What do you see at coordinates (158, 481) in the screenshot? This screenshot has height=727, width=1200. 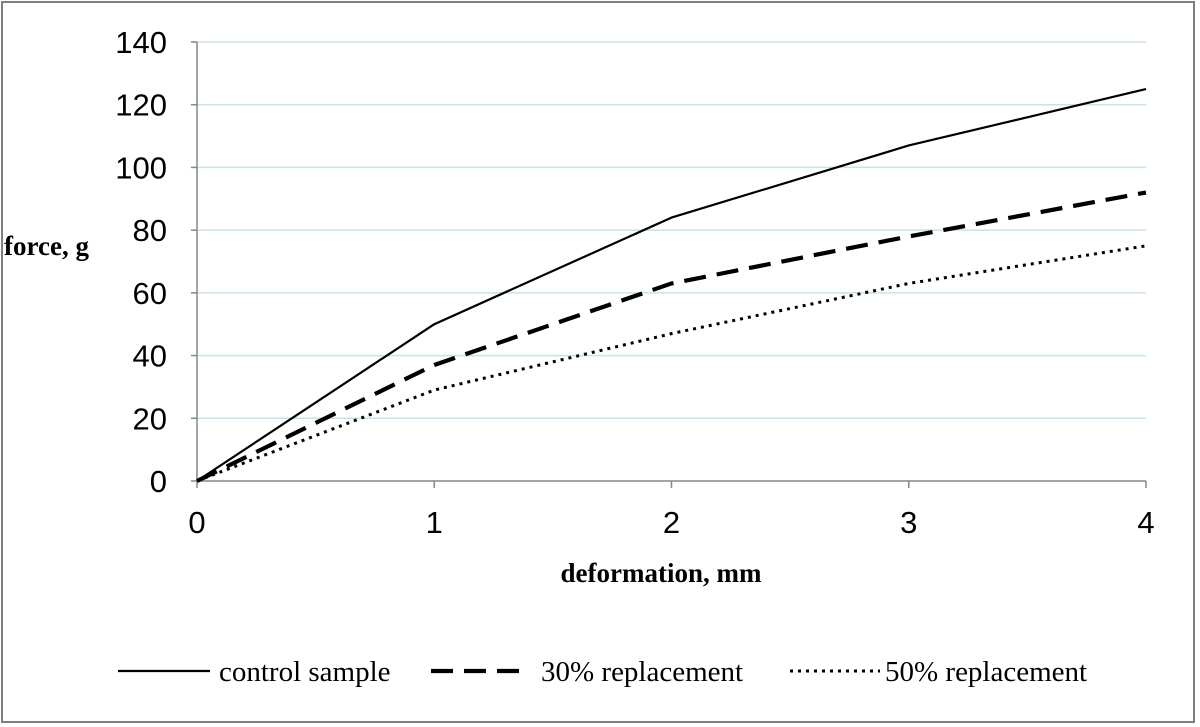 I see `y-tick-label: 0` at bounding box center [158, 481].